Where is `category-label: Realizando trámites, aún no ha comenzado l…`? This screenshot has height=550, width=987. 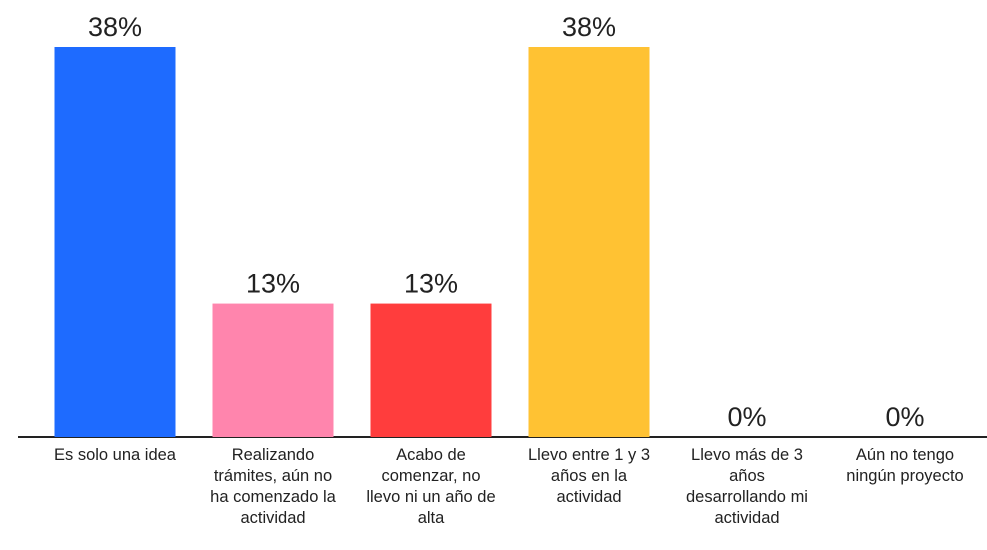 category-label: Realizando trámites, aún no ha comenzado l… is located at coordinates (273, 486).